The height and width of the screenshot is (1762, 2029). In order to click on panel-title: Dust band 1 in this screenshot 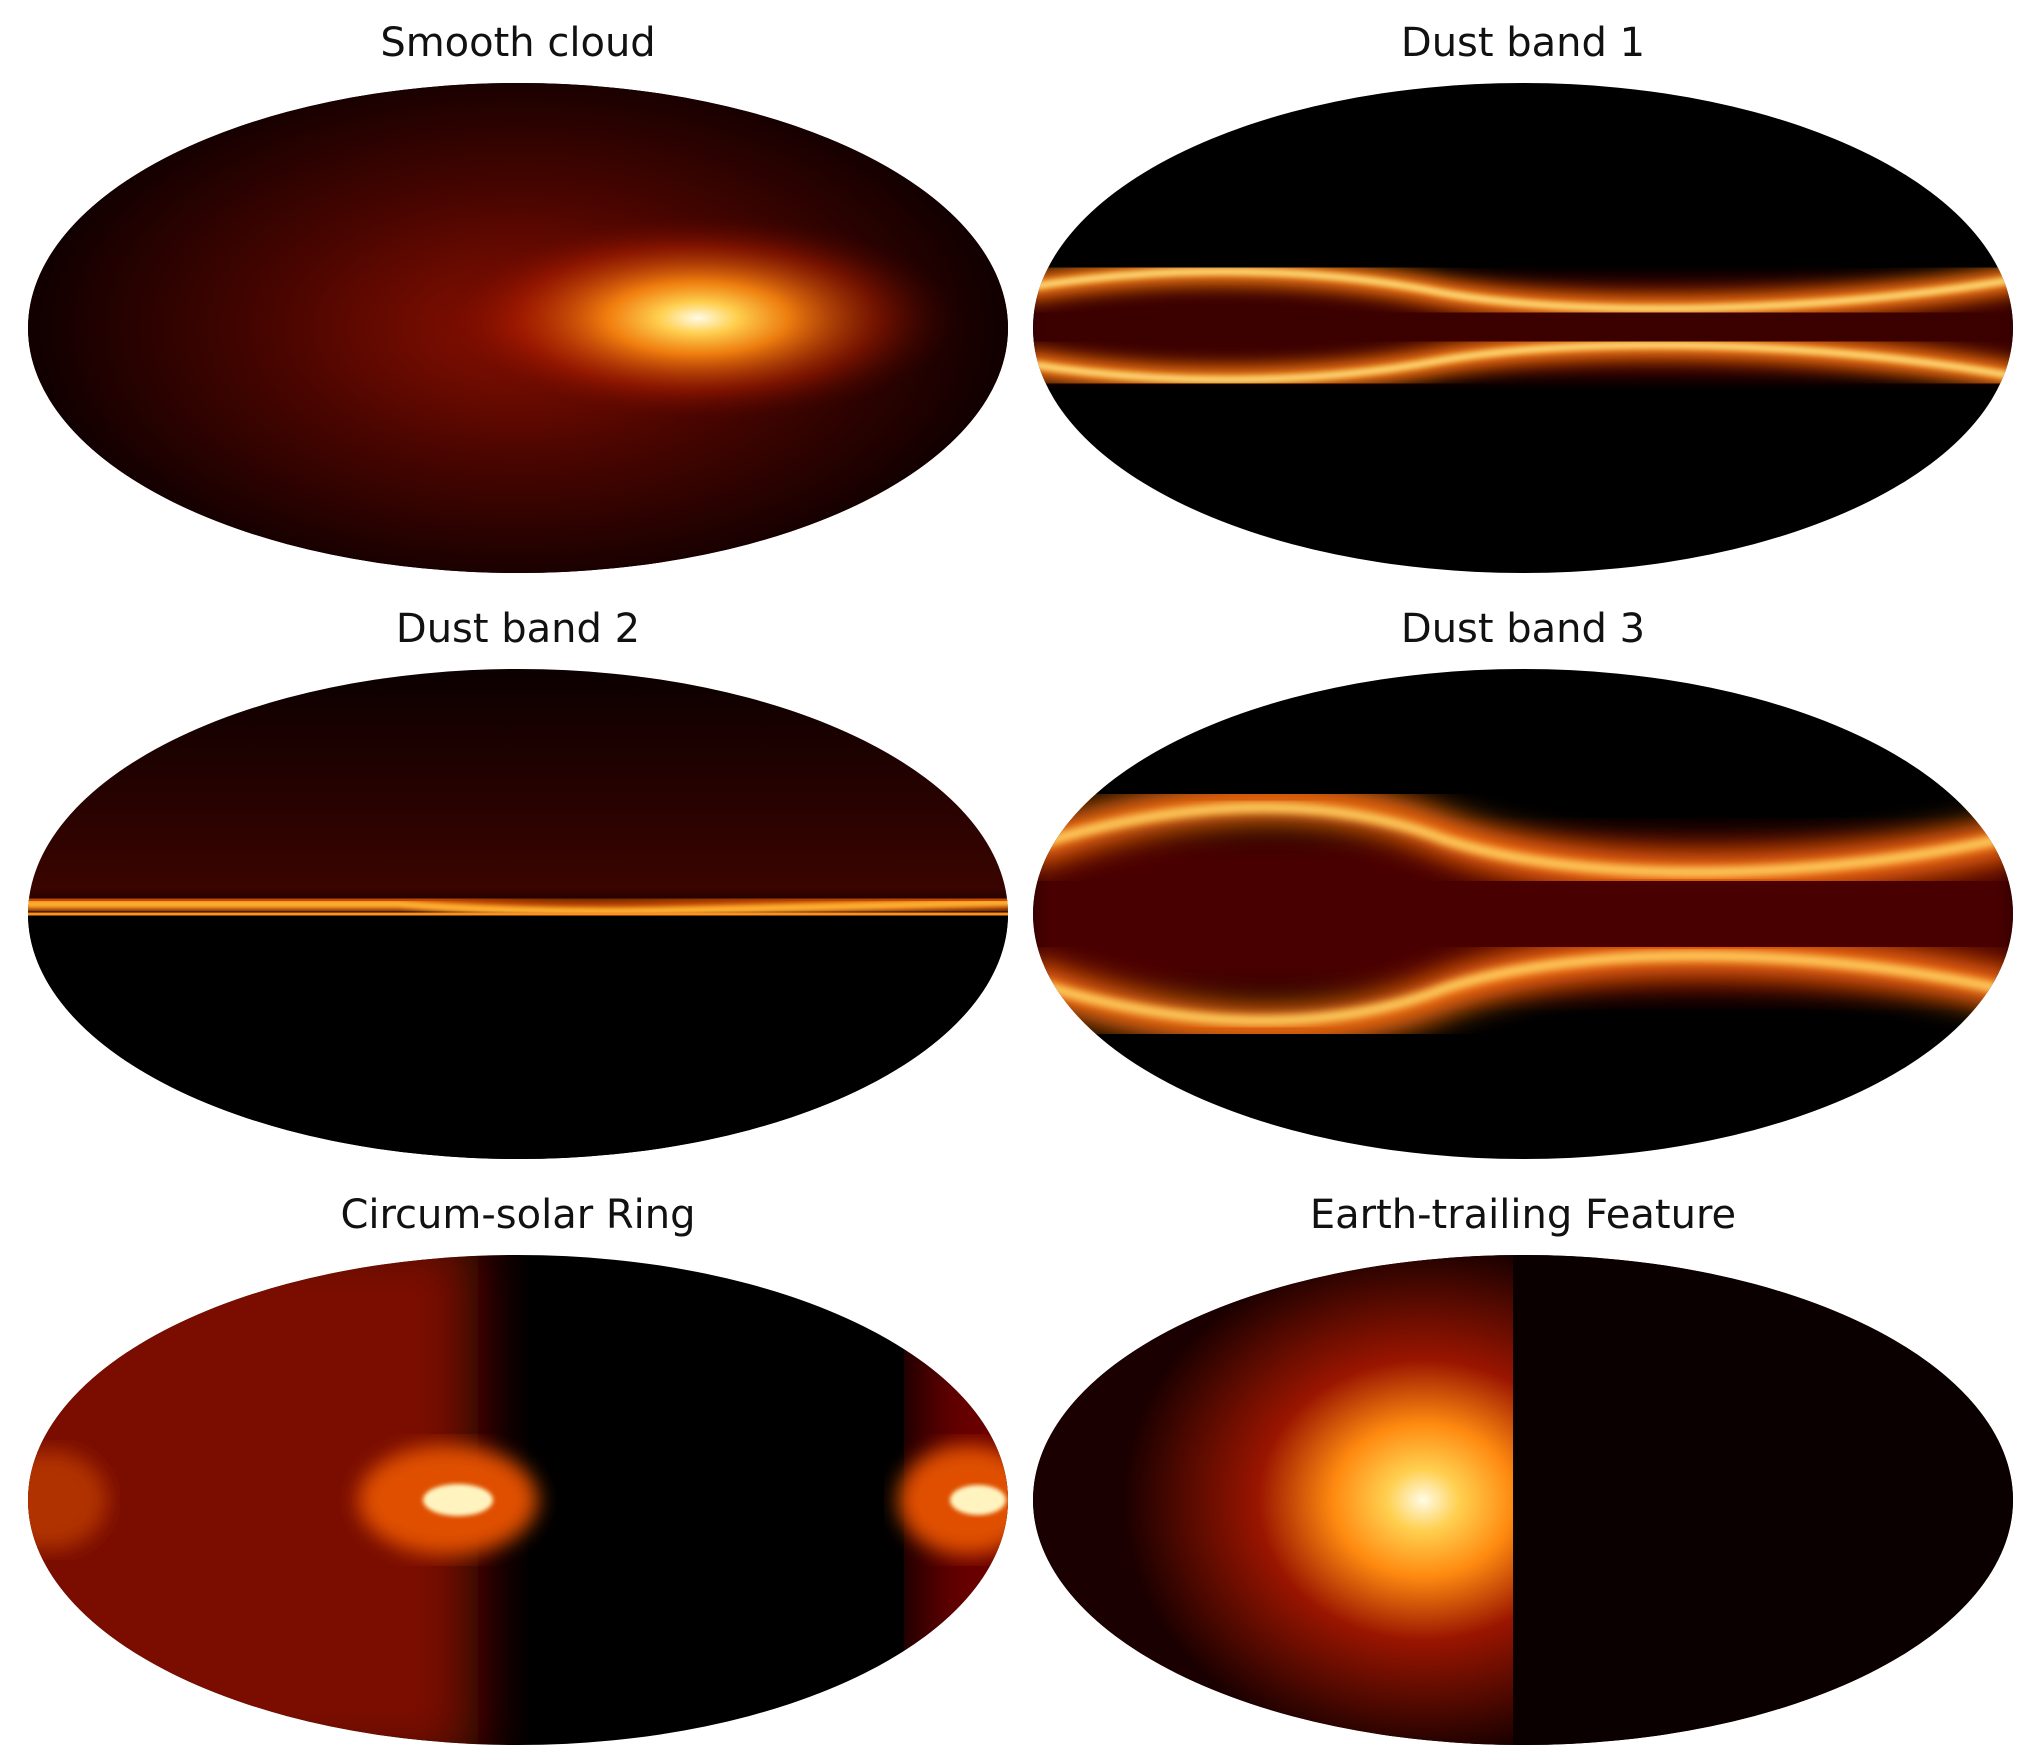, I will do `click(1523, 43)`.